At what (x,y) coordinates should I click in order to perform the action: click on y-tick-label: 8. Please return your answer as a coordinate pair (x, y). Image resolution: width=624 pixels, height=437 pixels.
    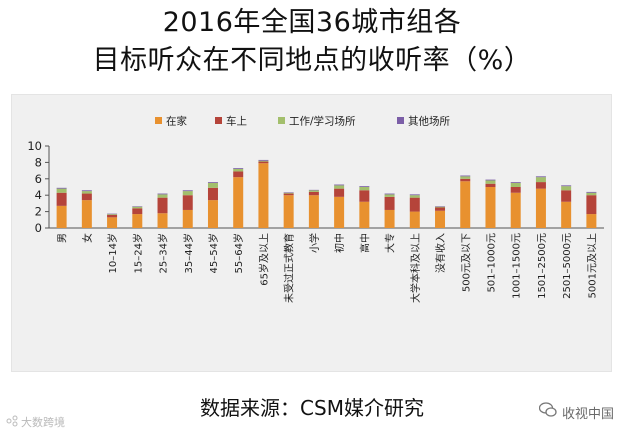
    Looking at the image, I should click on (38, 162).